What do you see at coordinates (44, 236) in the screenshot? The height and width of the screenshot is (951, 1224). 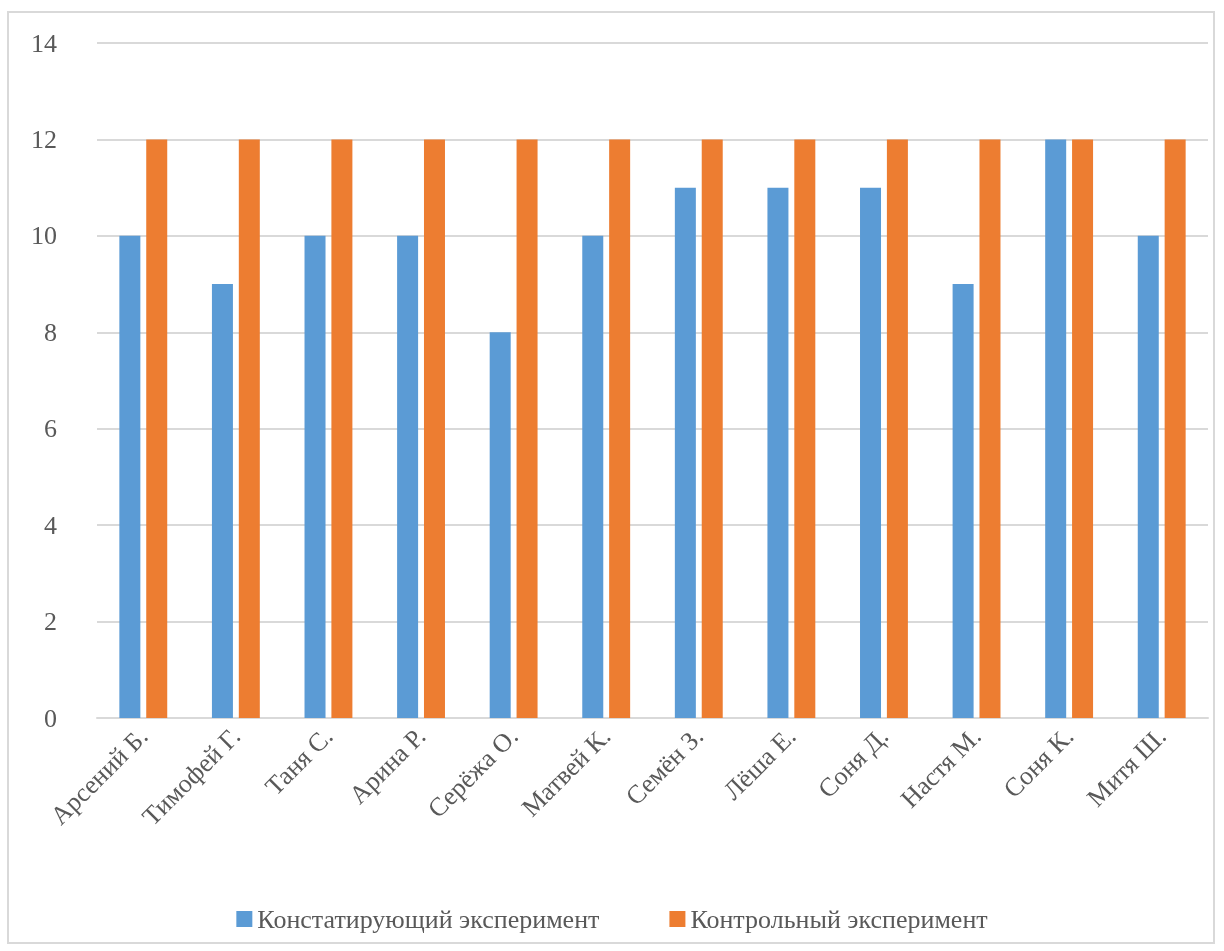 I see `y-tick-label: 10` at bounding box center [44, 236].